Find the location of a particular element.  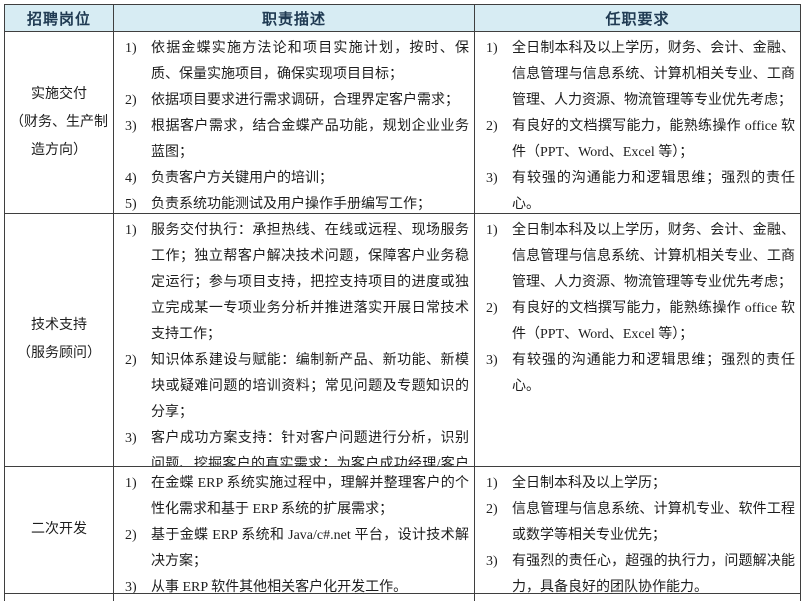

requirements-cell-partial is located at coordinates (637, 597).